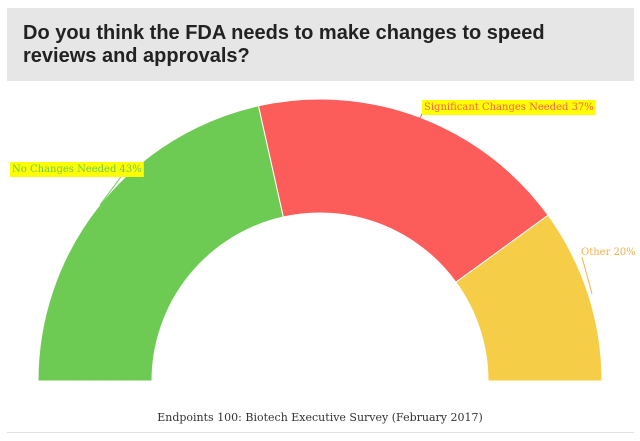 The width and height of the screenshot is (640, 441). I want to click on divider, so click(320, 432).